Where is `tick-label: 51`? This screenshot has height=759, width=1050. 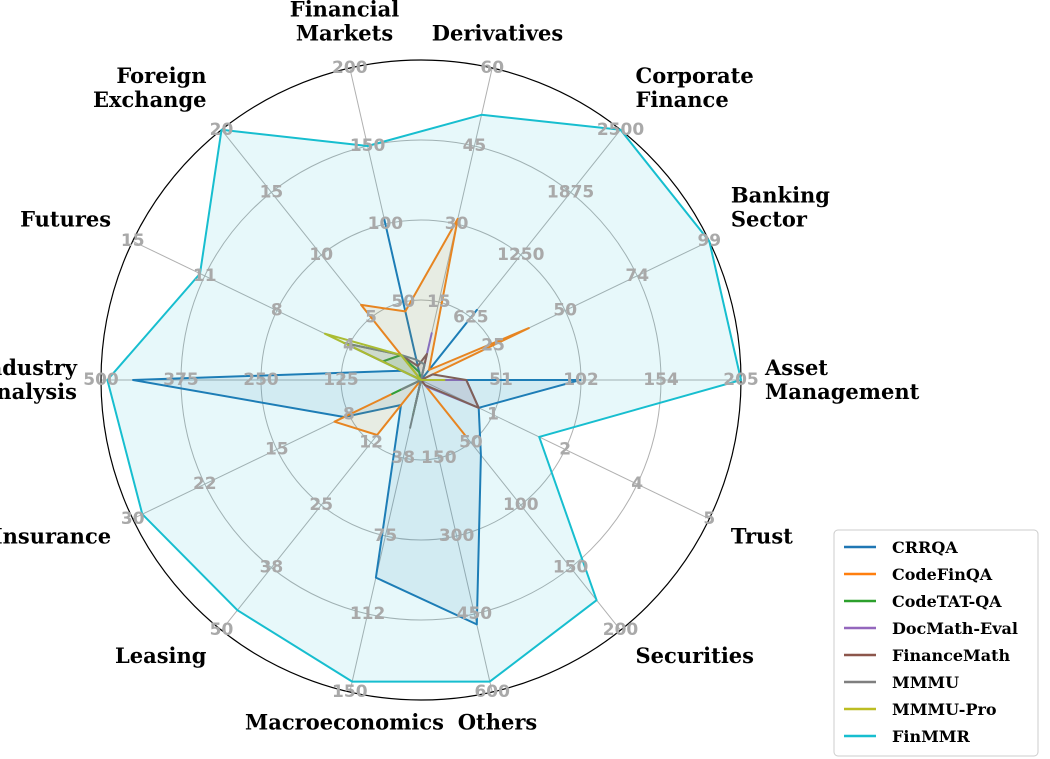 tick-label: 51 is located at coordinates (501, 380).